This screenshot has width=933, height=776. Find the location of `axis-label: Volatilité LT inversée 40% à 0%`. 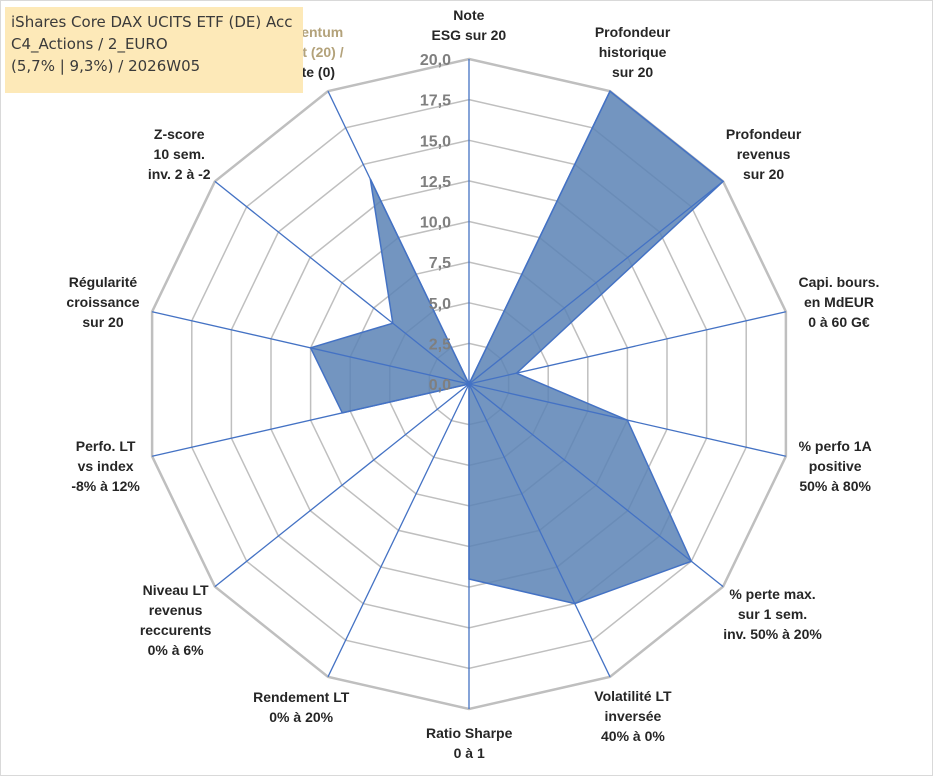

axis-label: Volatilité LT inversée 40% à 0% is located at coordinates (632, 716).